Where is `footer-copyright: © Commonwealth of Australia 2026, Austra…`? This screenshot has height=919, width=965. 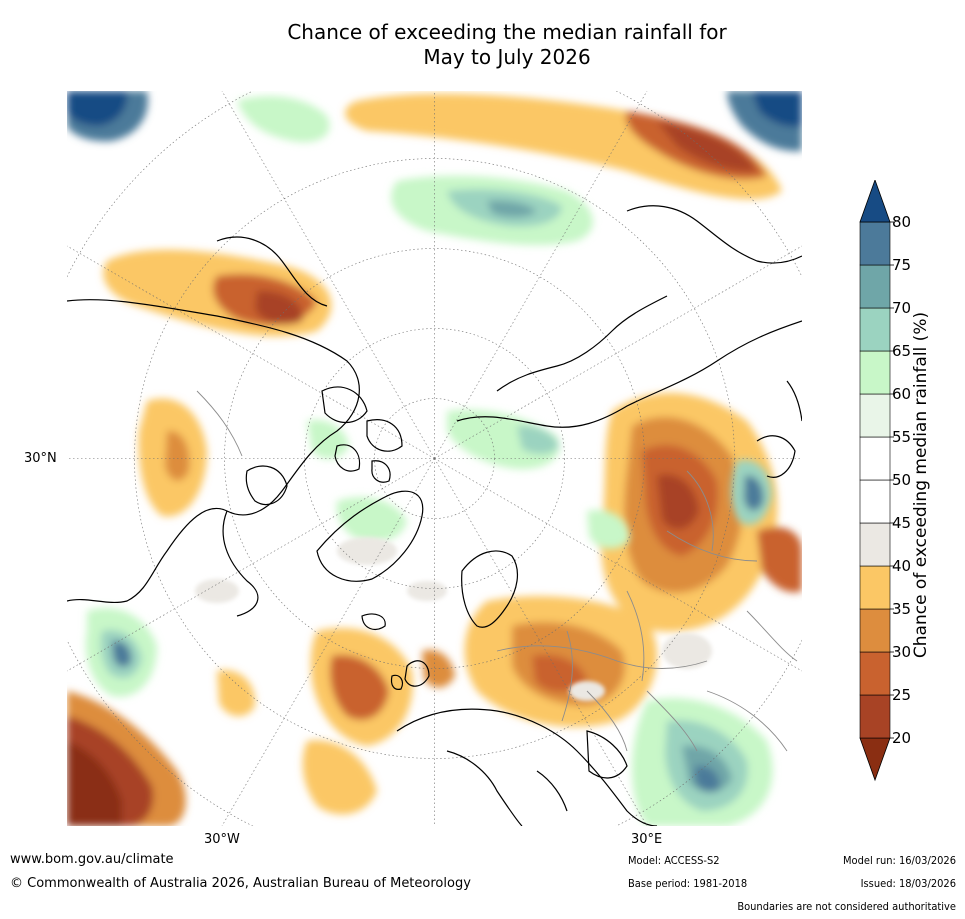
footer-copyright: © Commonwealth of Australia 2026, Austra… is located at coordinates (240, 883).